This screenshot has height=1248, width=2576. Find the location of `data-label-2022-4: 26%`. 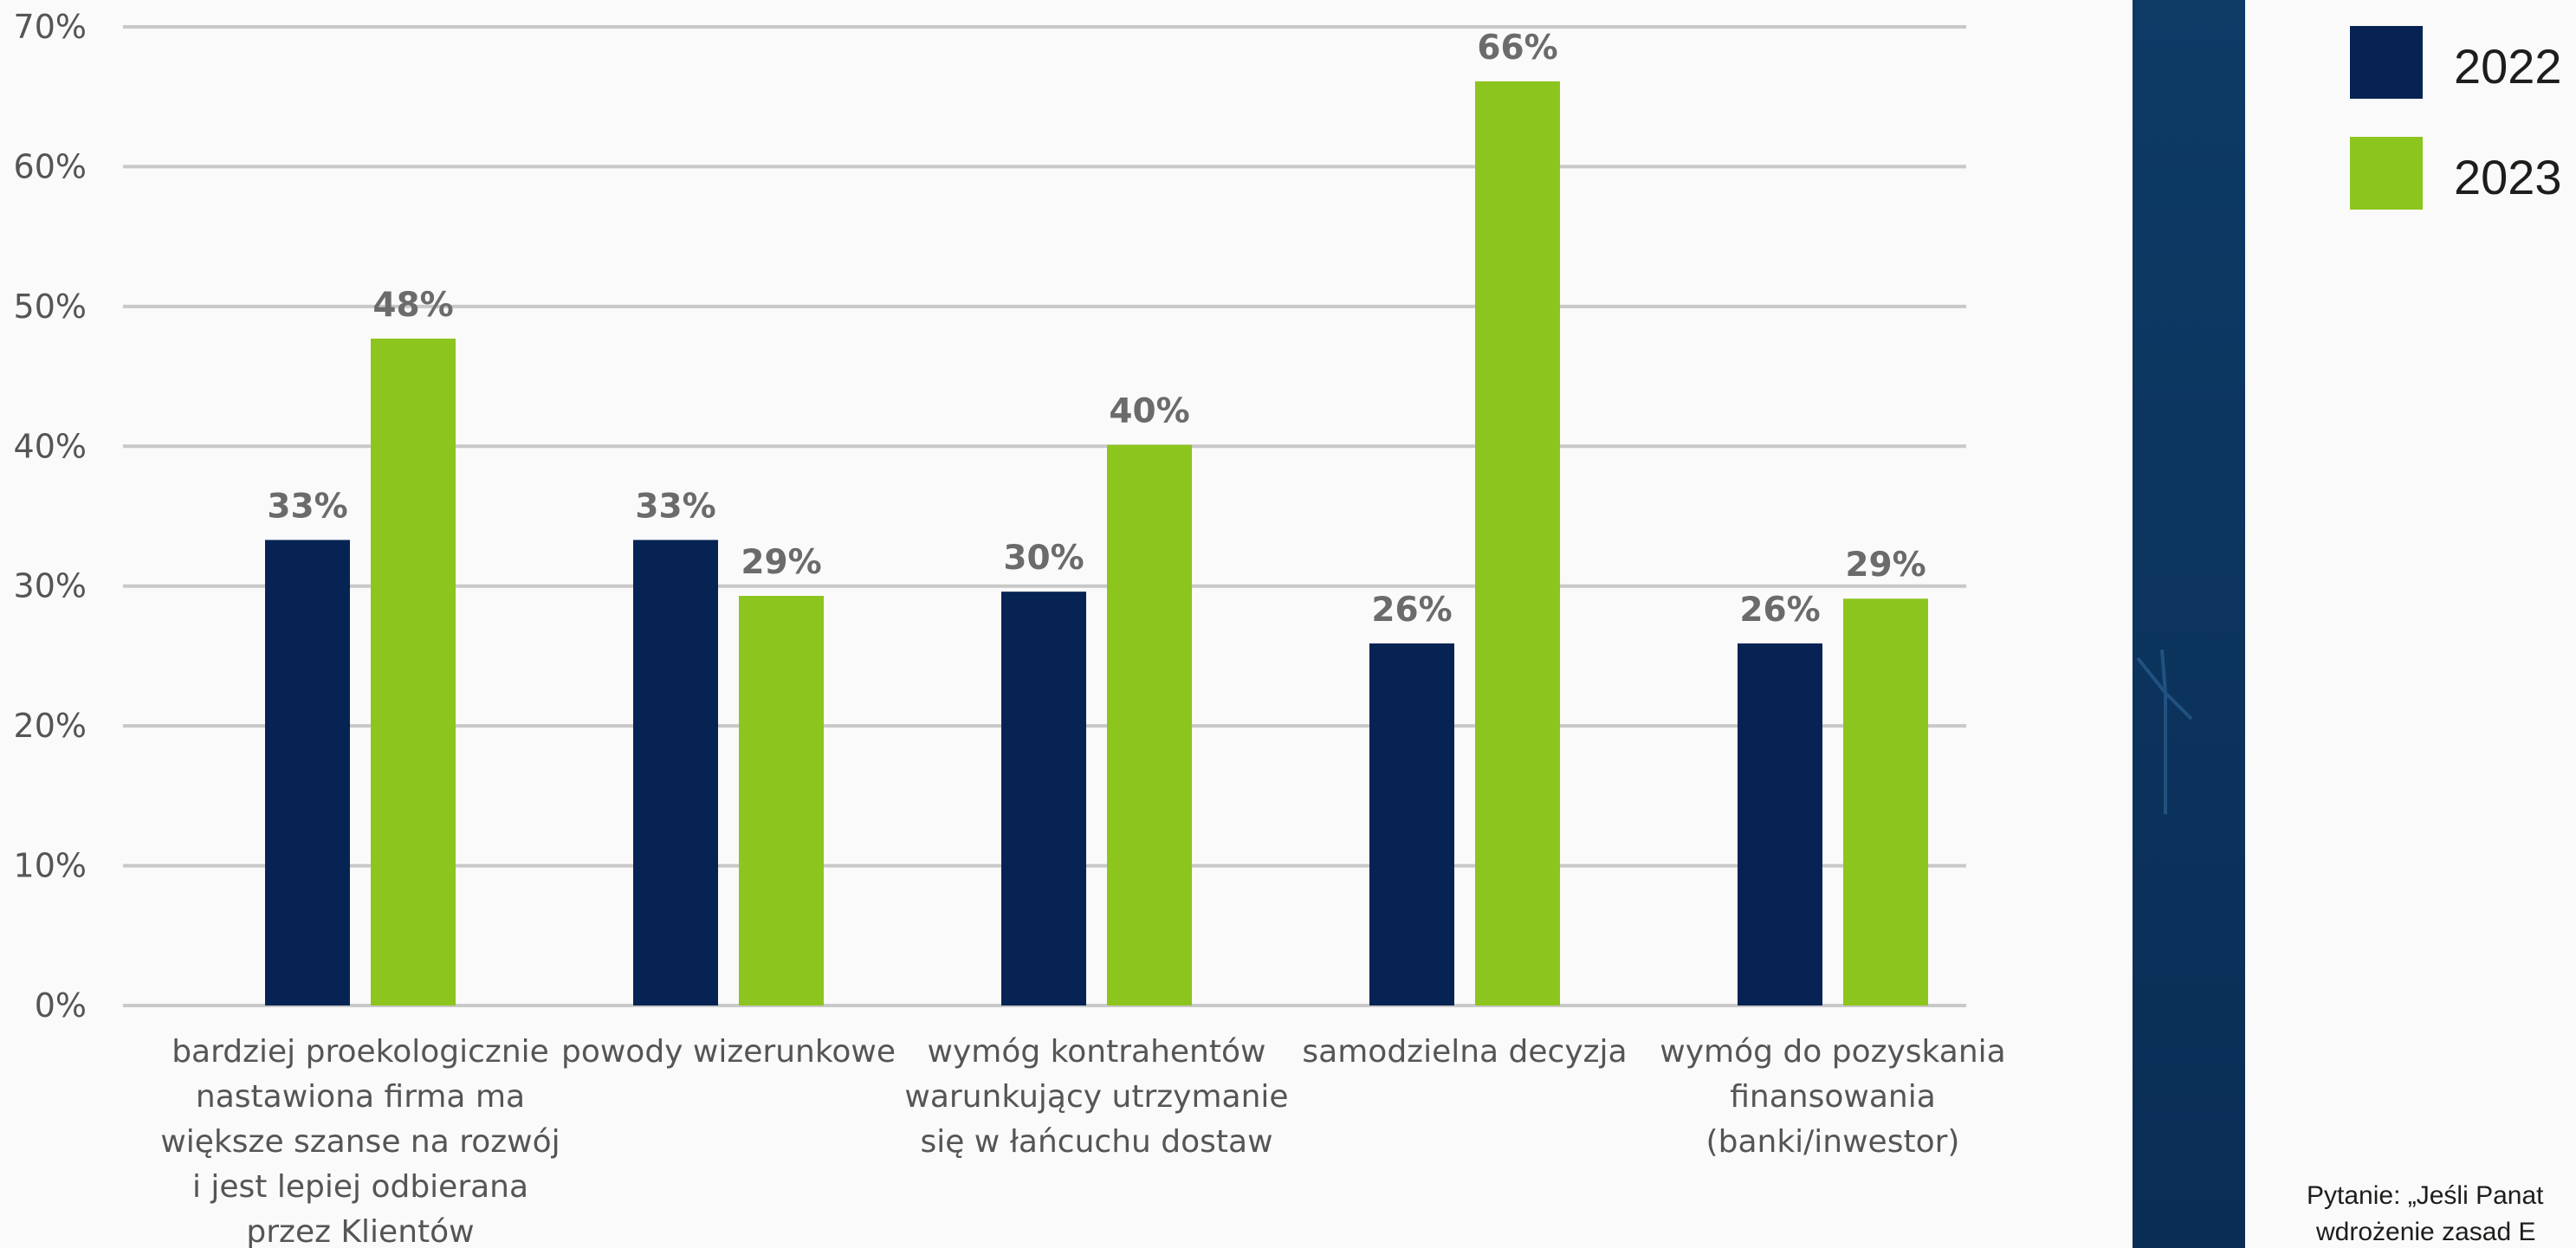

data-label-2022-4: 26% is located at coordinates (1411, 611).